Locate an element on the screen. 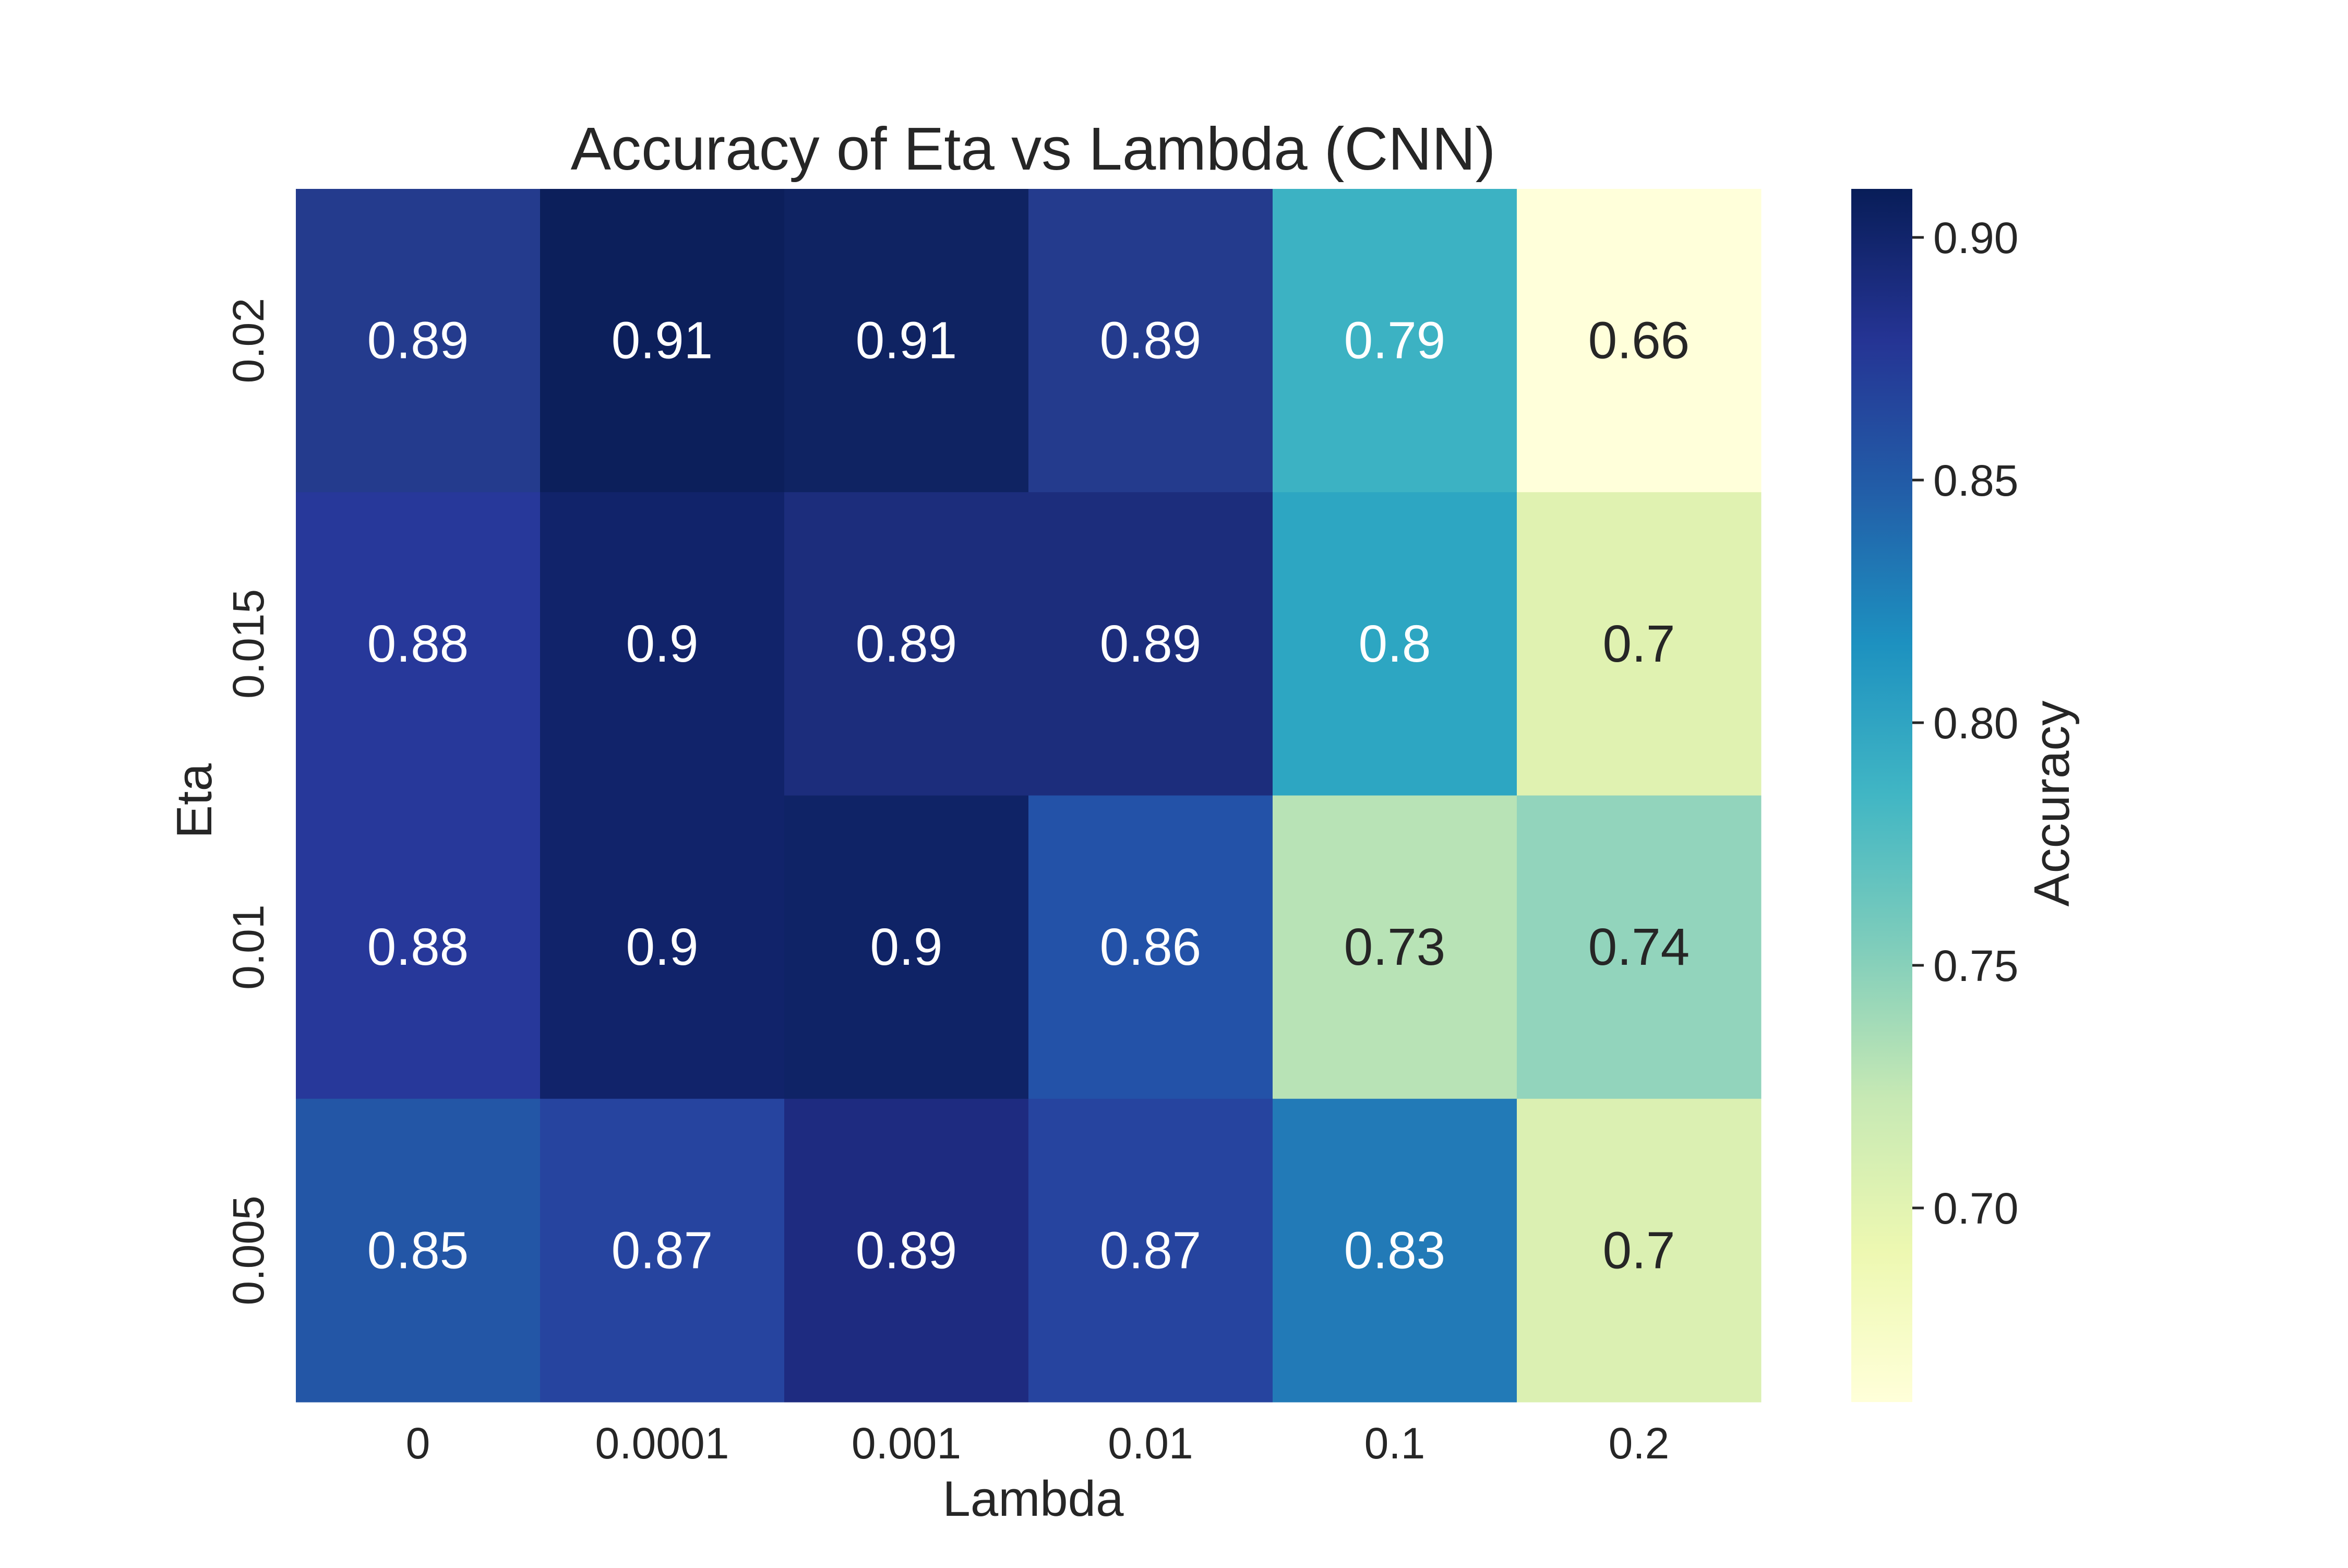  cell-value-label: 0.85 is located at coordinates (418, 1250).